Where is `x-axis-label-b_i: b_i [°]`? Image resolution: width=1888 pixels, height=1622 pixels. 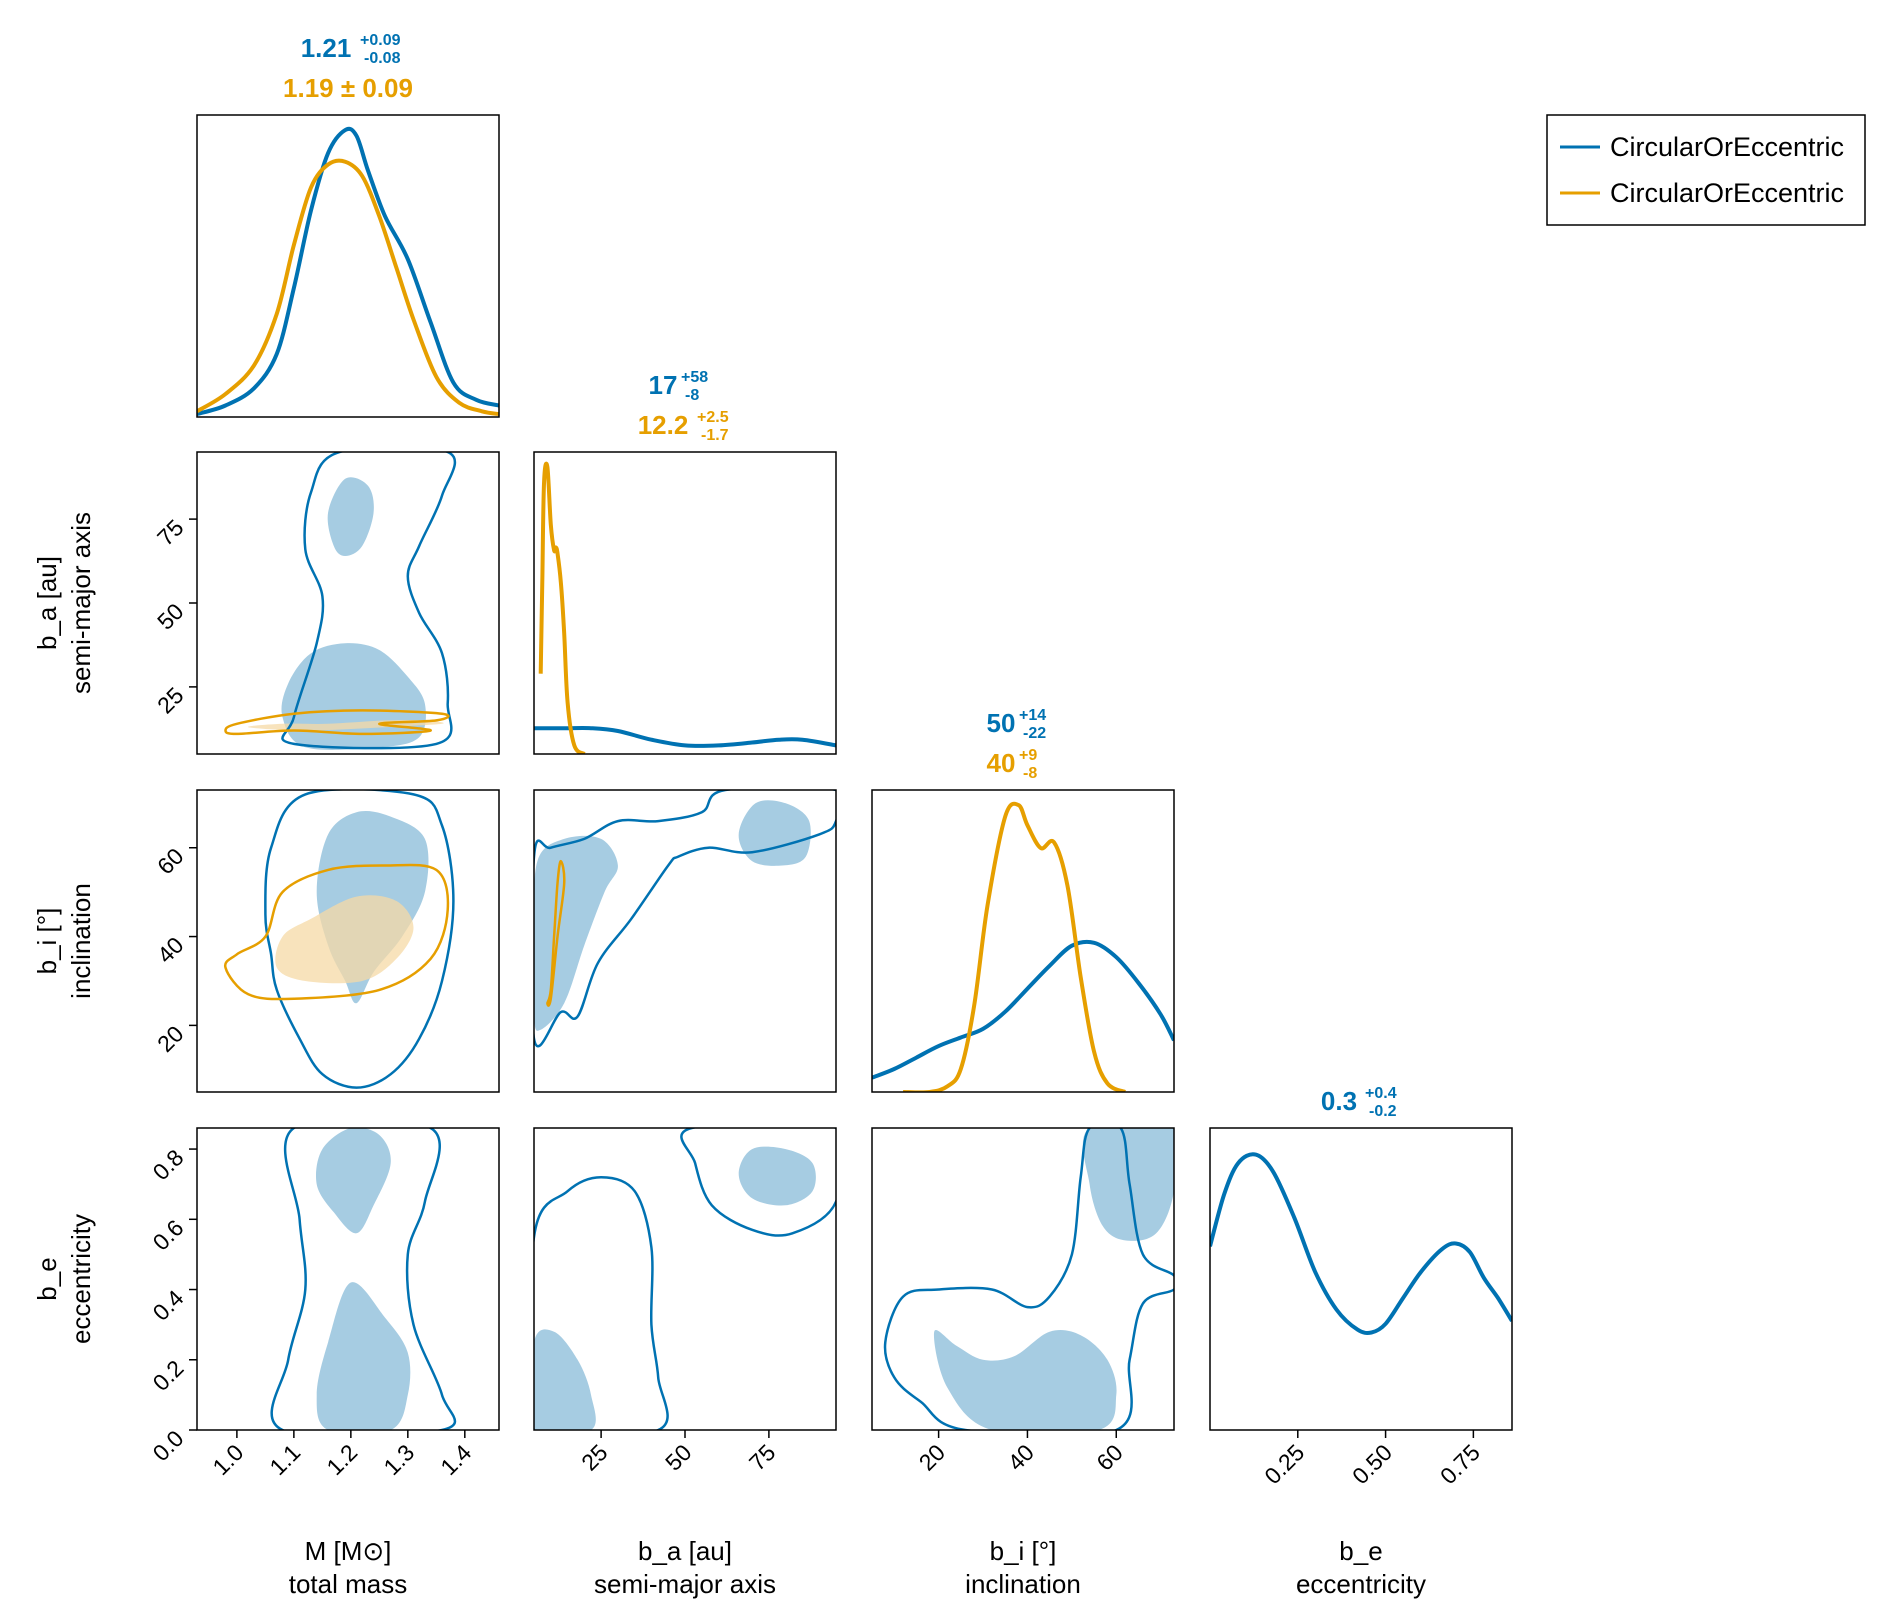 x-axis-label-b_i: b_i [°] is located at coordinates (1023, 1551).